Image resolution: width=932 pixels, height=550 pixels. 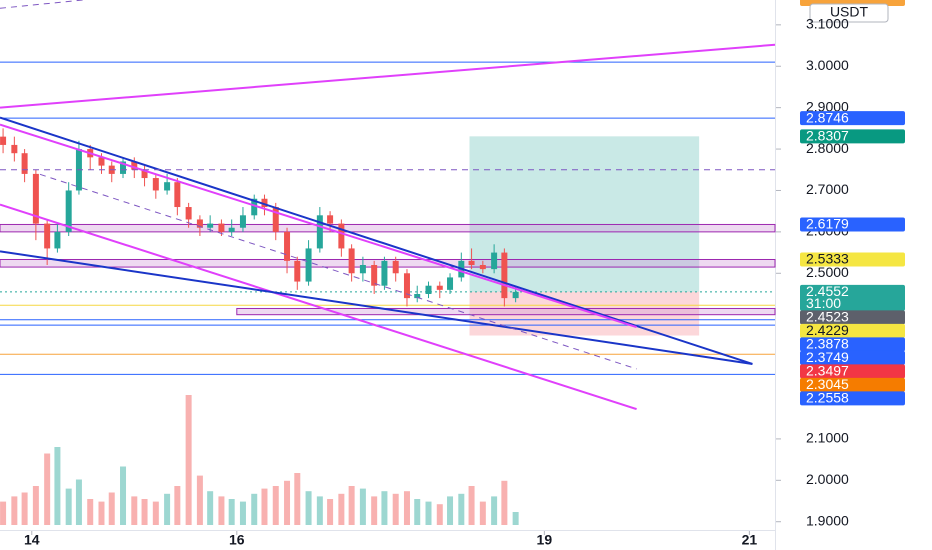 What do you see at coordinates (827, 272) in the screenshot?
I see `y-tick-label: 2.5000` at bounding box center [827, 272].